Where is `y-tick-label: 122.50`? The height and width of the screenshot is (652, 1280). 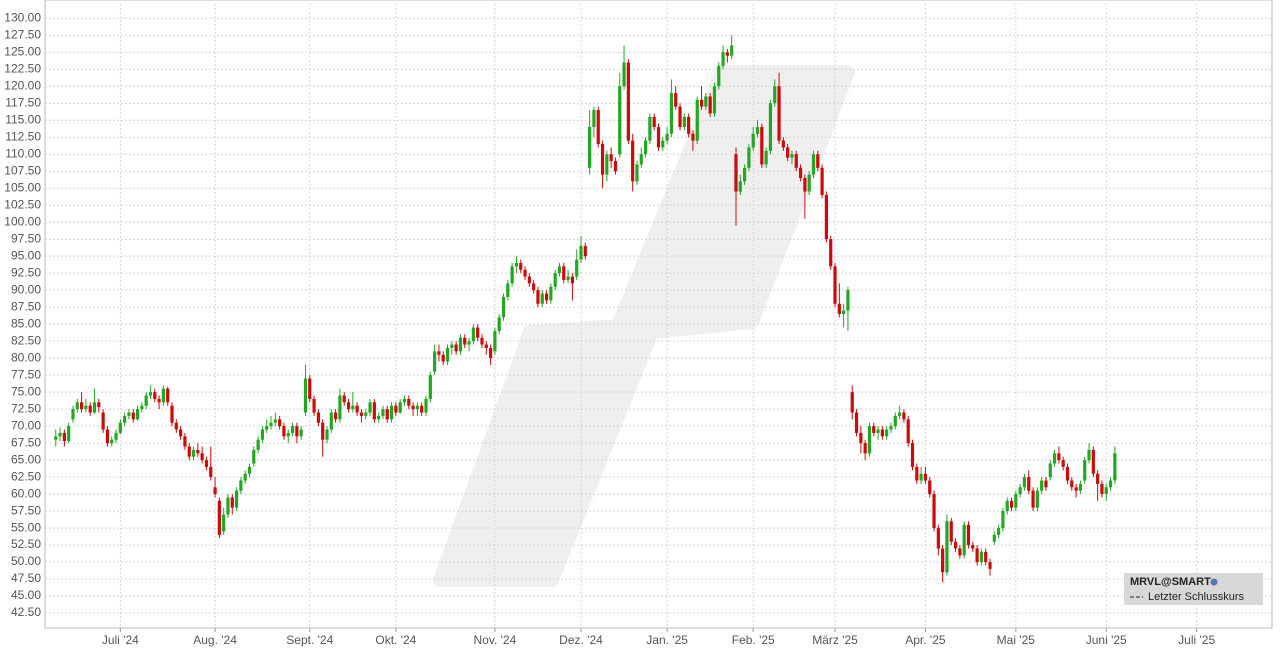 y-tick-label: 122.50 is located at coordinates (22, 68).